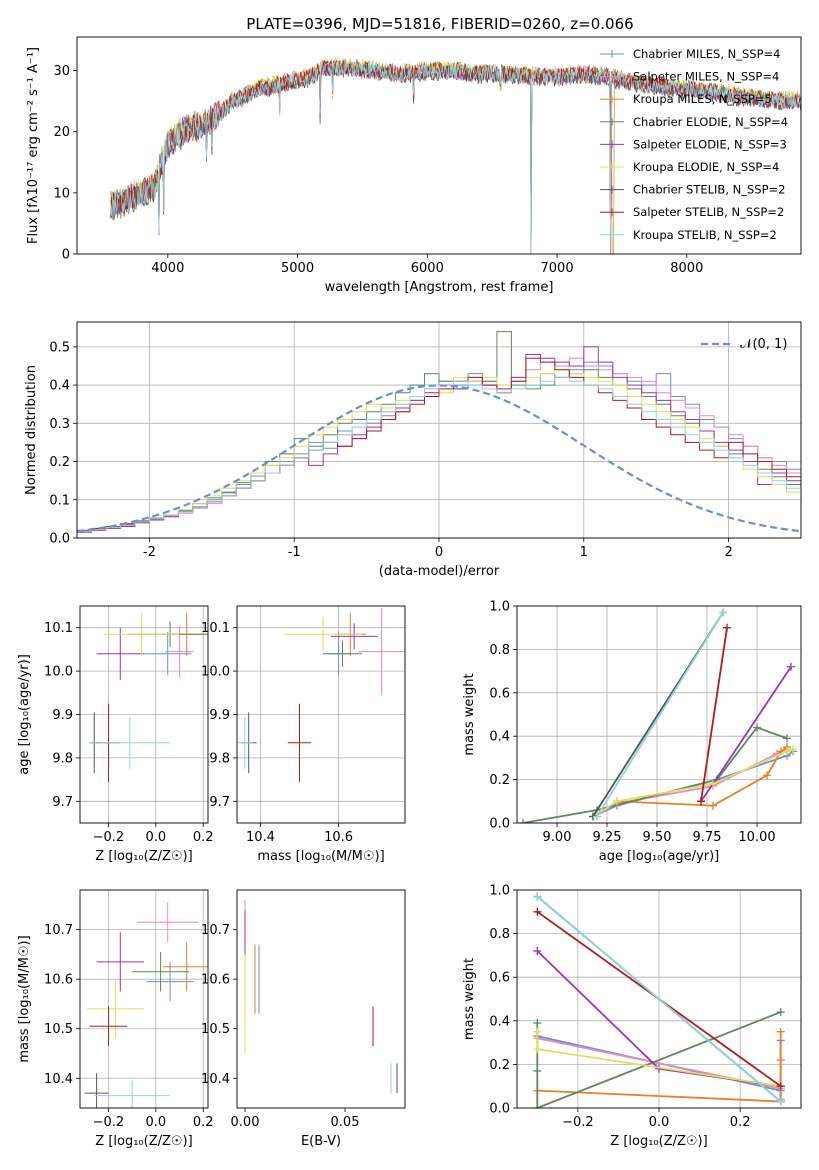 The height and width of the screenshot is (1170, 819). I want to click on y-tick-label: 20, so click(61, 132).